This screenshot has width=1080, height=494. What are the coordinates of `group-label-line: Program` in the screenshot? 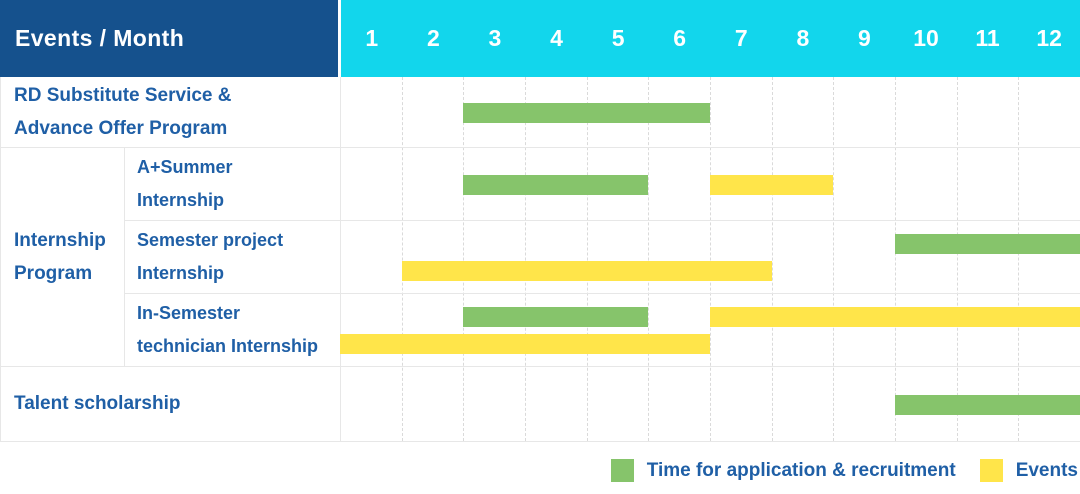 It's located at (53, 273).